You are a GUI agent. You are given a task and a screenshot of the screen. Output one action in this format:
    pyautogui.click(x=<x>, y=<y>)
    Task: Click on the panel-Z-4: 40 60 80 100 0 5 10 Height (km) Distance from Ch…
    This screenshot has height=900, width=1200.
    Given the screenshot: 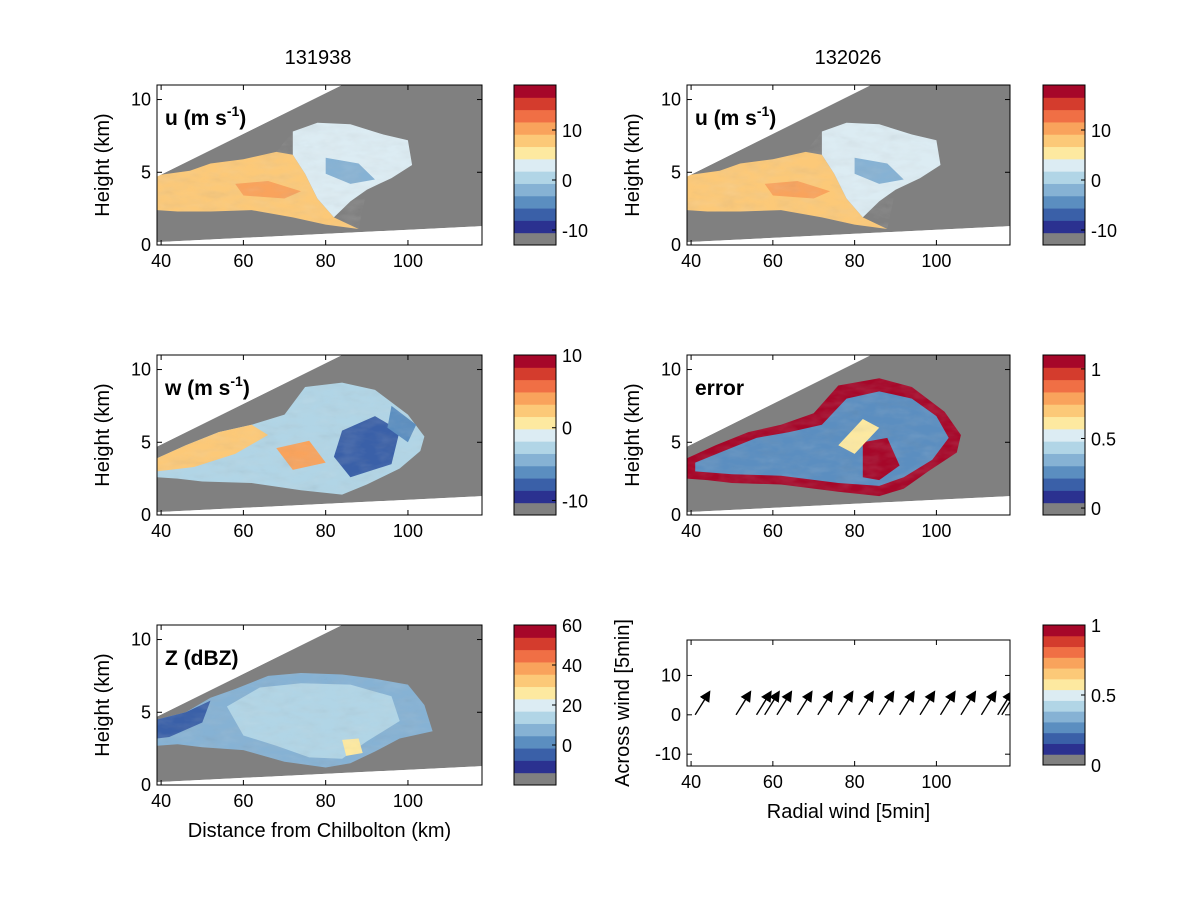 What is the action you would take?
    pyautogui.click(x=337, y=729)
    